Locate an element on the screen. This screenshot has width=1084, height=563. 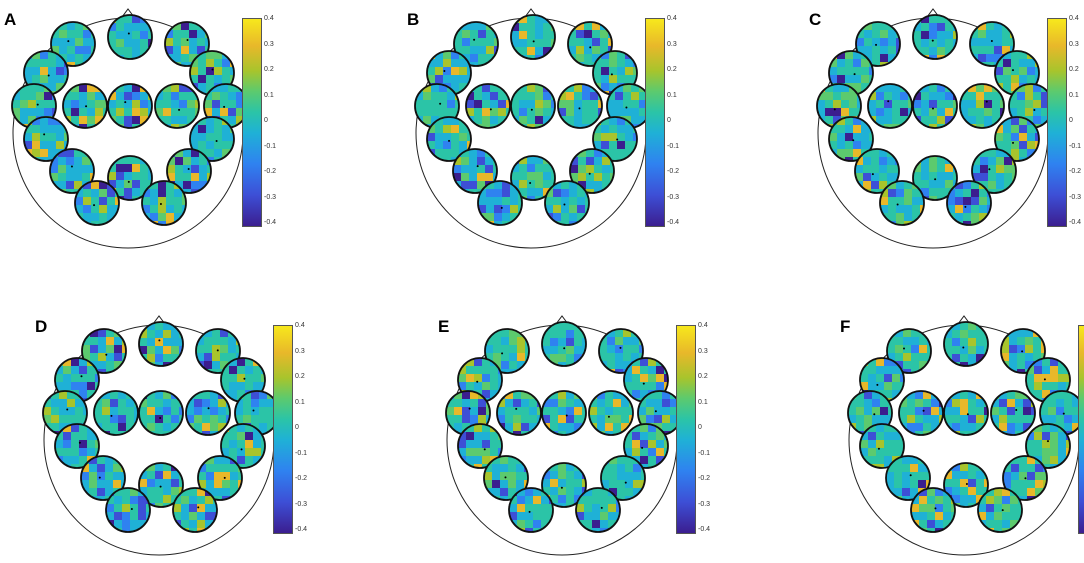
panel-f: F0.40.30.20.10-0.1-0.2-0.3-0.4 is located at coordinates (962, 438).